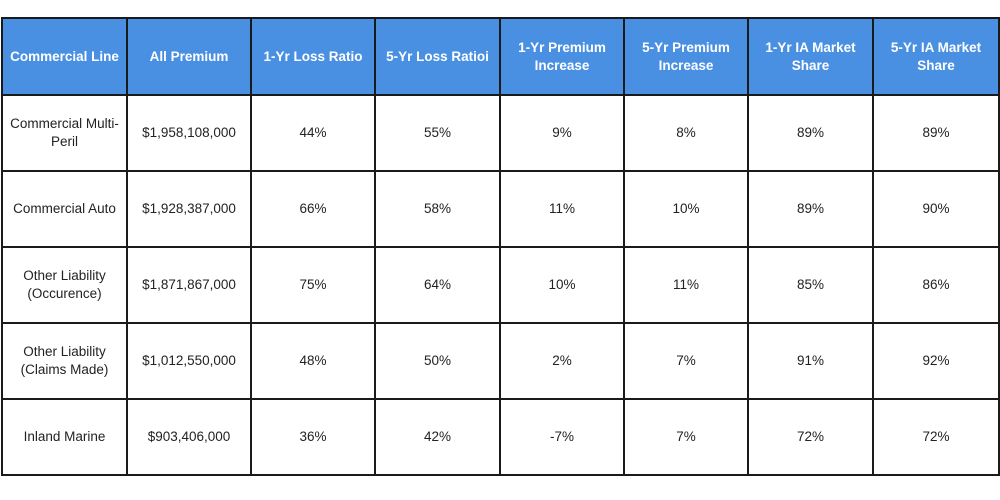 The width and height of the screenshot is (1000, 500). Describe the element at coordinates (562, 56) in the screenshot. I see `header-1yr-premium-increase: 1-Yr Premium Increase` at that location.